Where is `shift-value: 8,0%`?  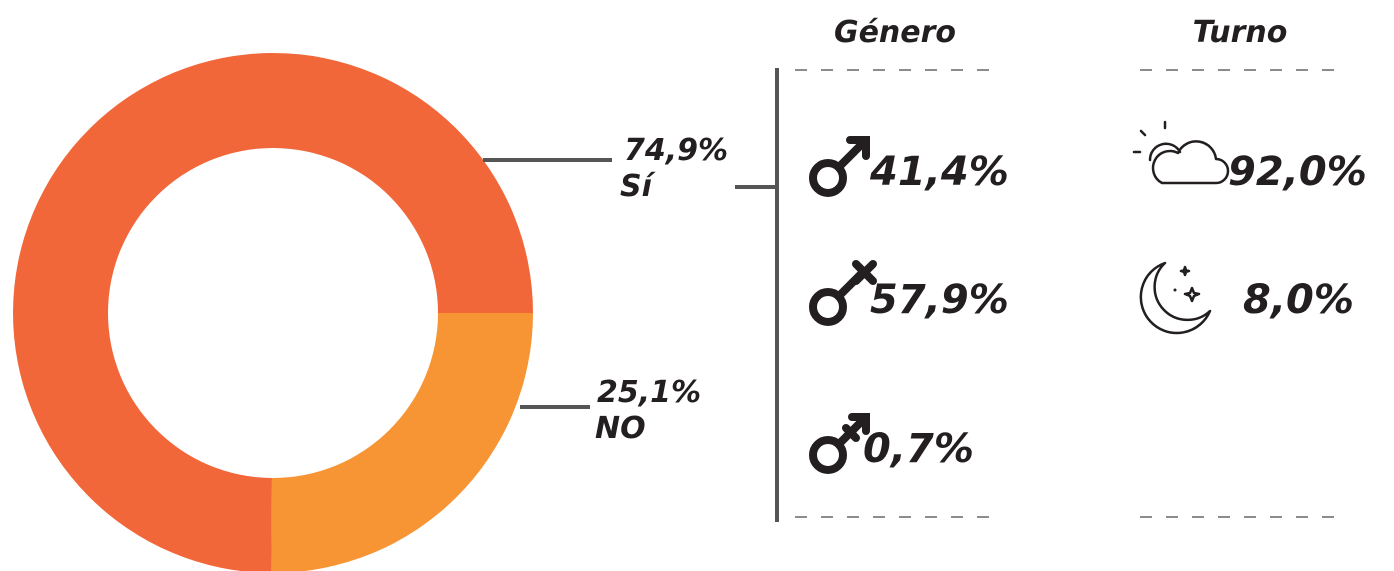 shift-value: 8,0% is located at coordinates (1298, 300).